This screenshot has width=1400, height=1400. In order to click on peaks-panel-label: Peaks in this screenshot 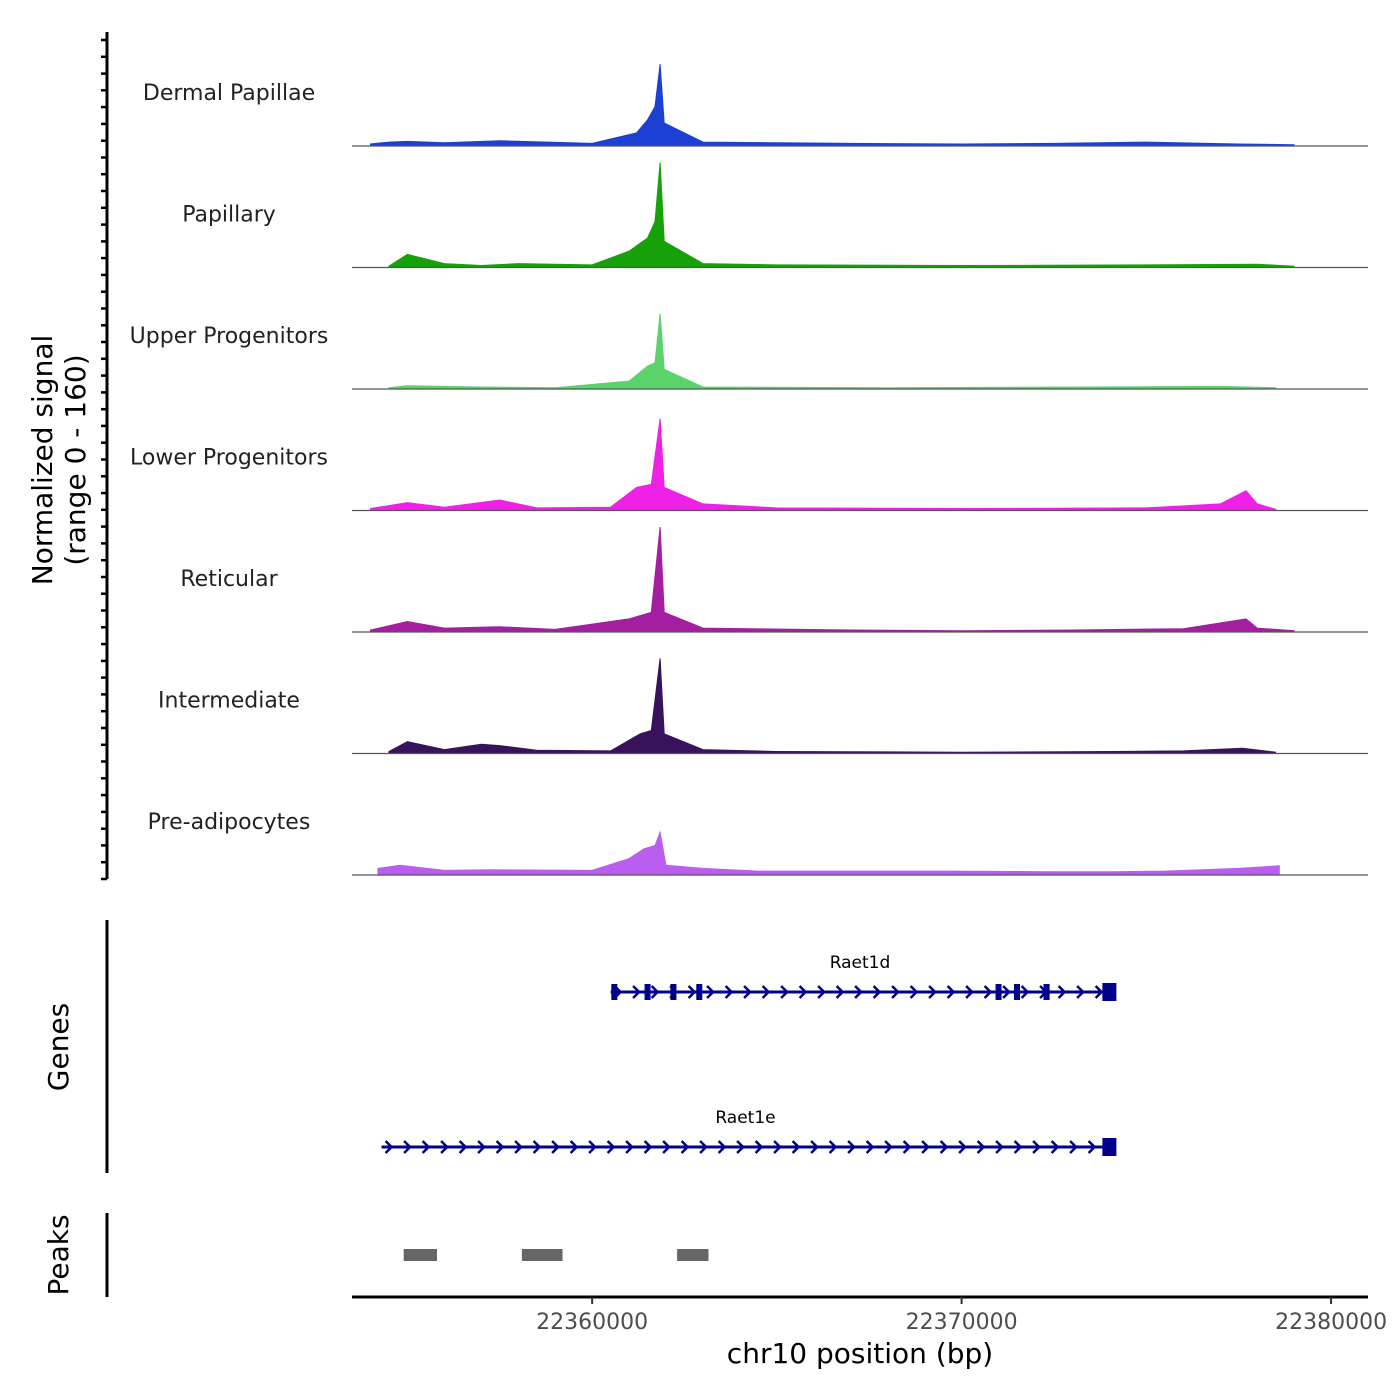, I will do `click(58, 1254)`.